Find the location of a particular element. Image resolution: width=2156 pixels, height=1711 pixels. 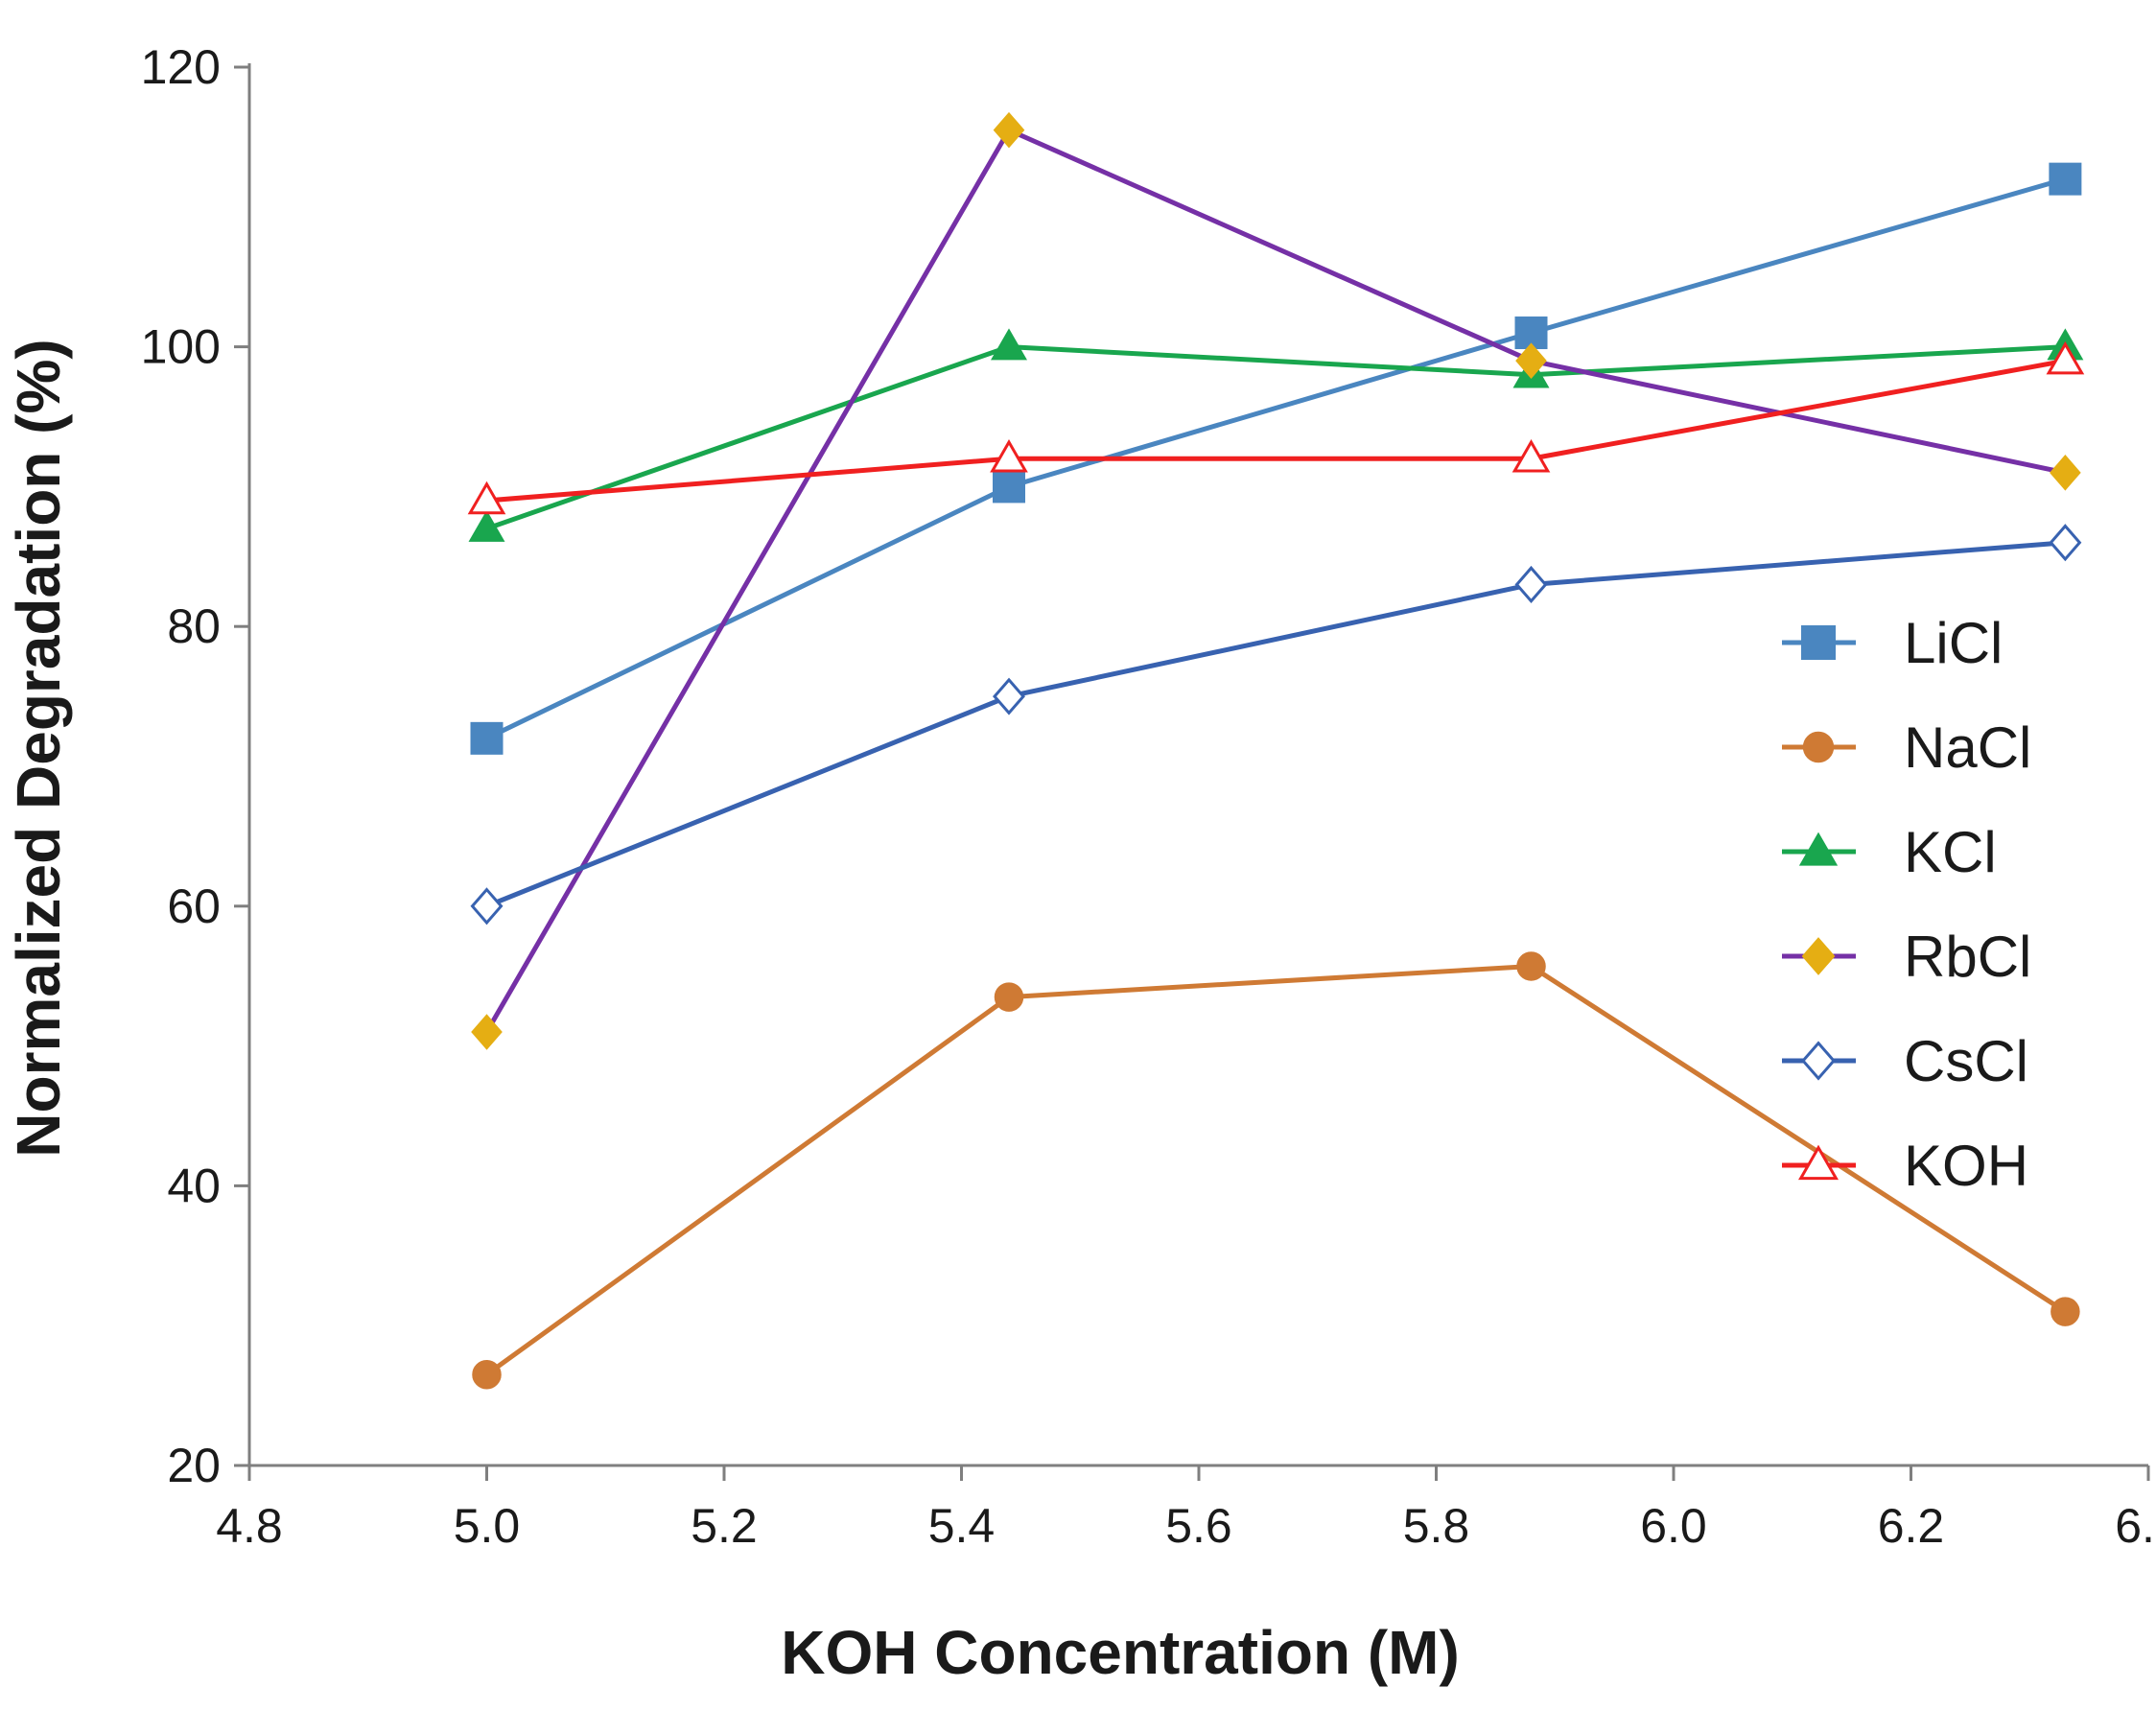

legend-item-nacl: NaCl is located at coordinates (1906, 747).